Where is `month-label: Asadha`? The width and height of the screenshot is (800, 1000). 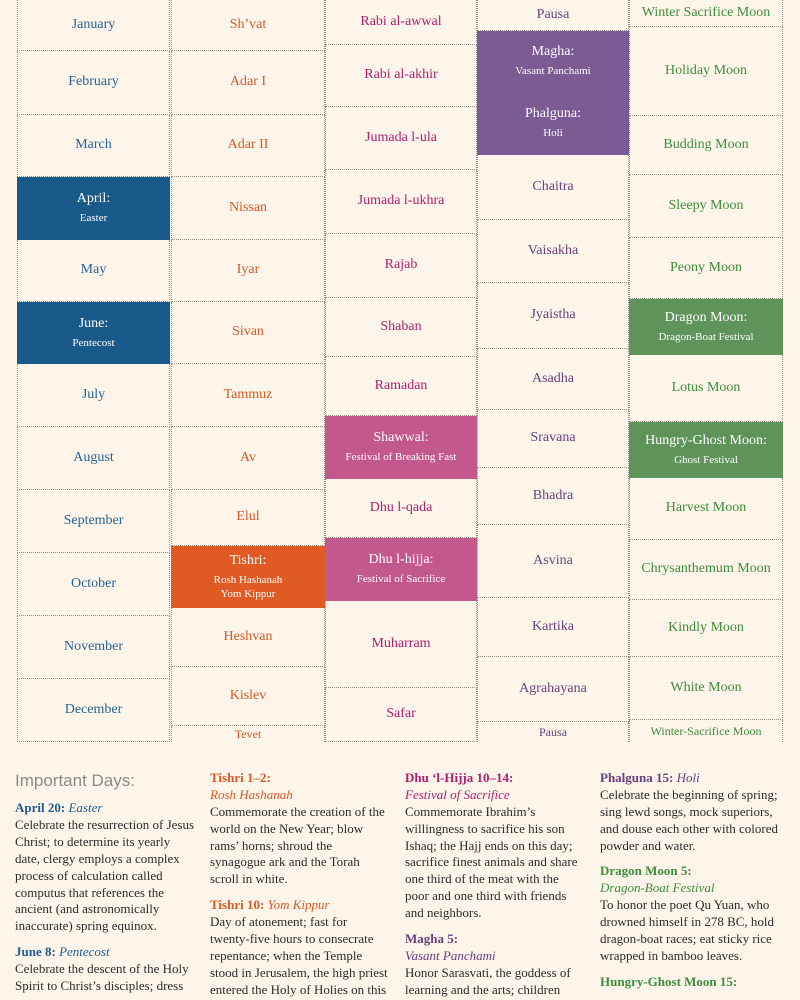
month-label: Asadha is located at coordinates (553, 378).